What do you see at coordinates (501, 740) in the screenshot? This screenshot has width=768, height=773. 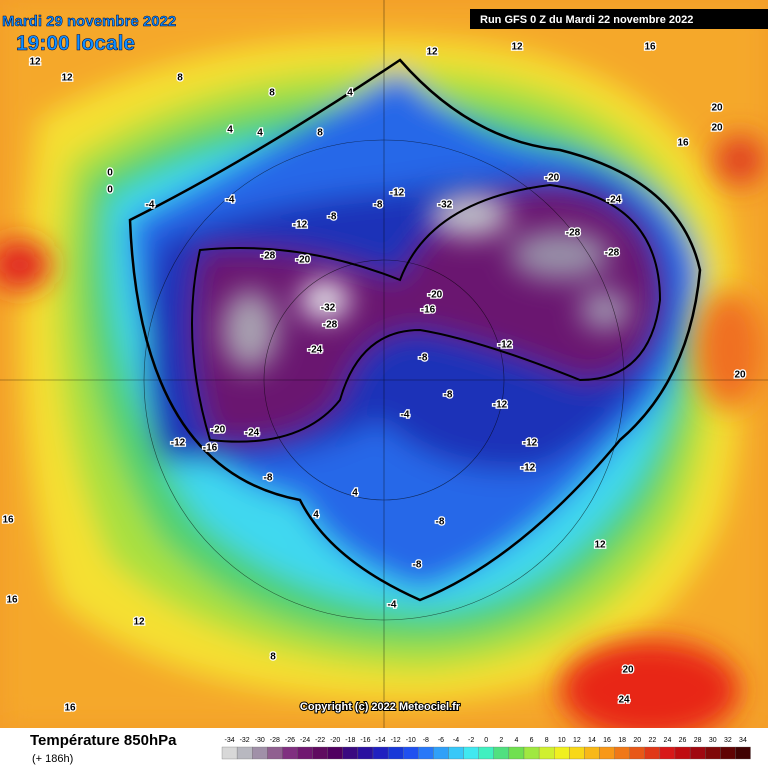 I see `scale-tick-label: 2` at bounding box center [501, 740].